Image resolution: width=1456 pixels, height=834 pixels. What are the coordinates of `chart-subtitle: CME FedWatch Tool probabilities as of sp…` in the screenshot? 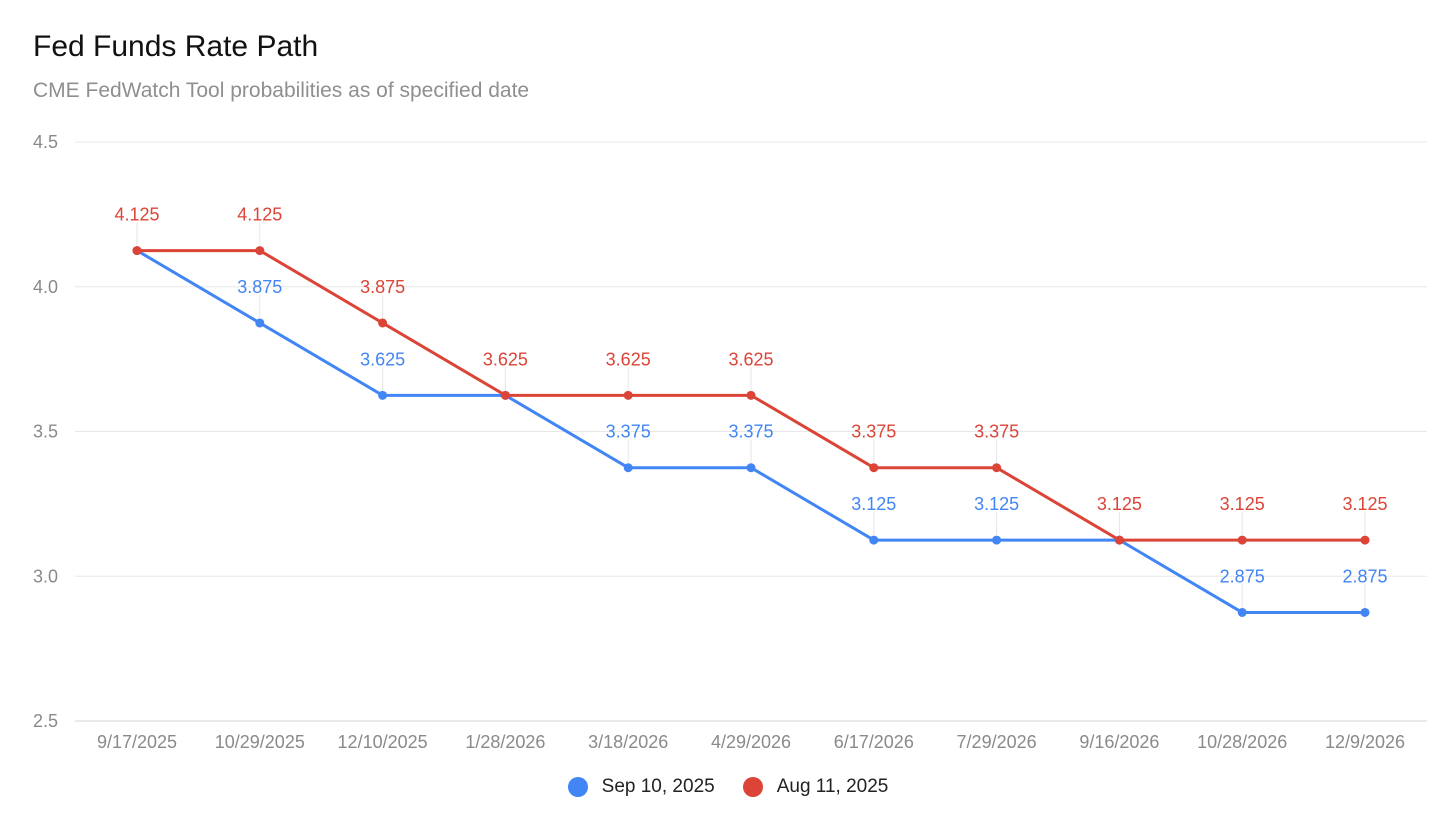 It's located at (281, 90).